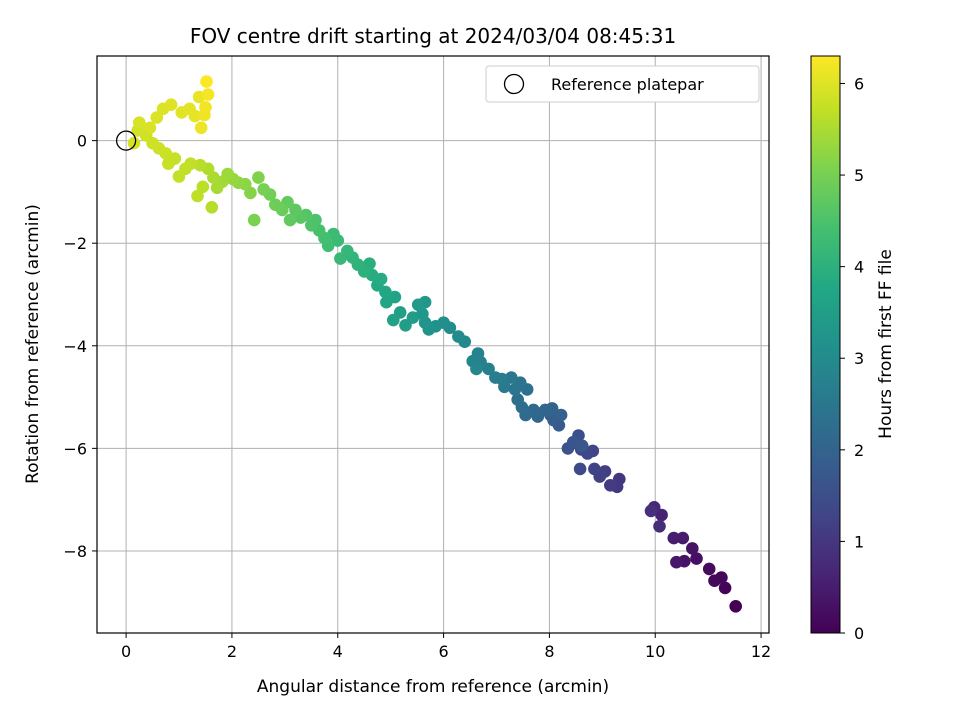  What do you see at coordinates (859, 83) in the screenshot?
I see `colorbar-tick-label: 6` at bounding box center [859, 83].